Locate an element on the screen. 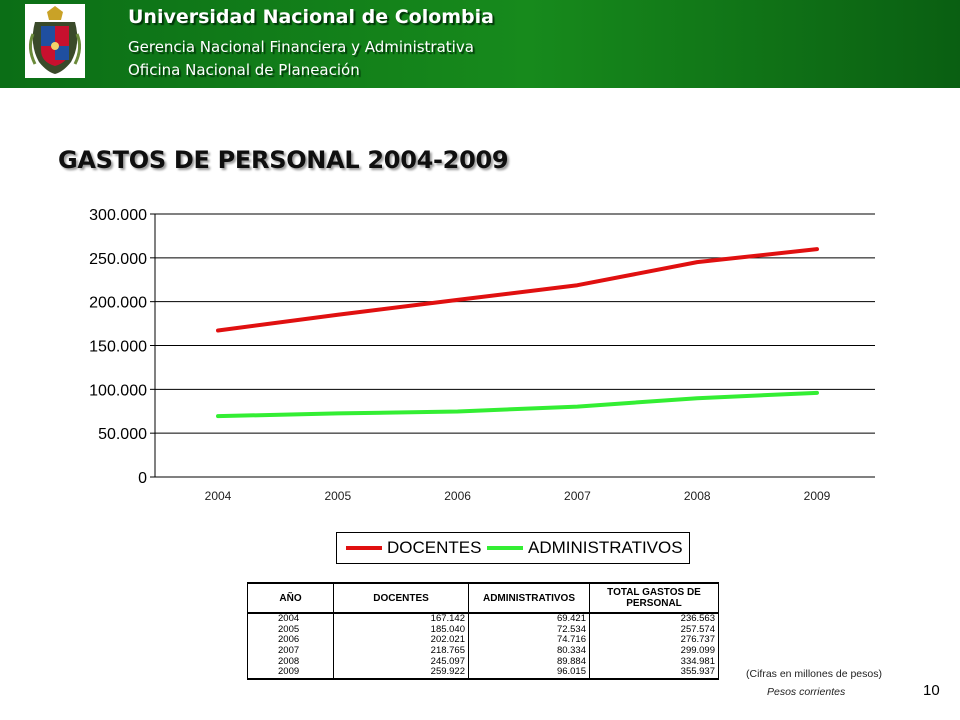 The image size is (960, 720). x-tick-label: 2004 is located at coordinates (218, 496).